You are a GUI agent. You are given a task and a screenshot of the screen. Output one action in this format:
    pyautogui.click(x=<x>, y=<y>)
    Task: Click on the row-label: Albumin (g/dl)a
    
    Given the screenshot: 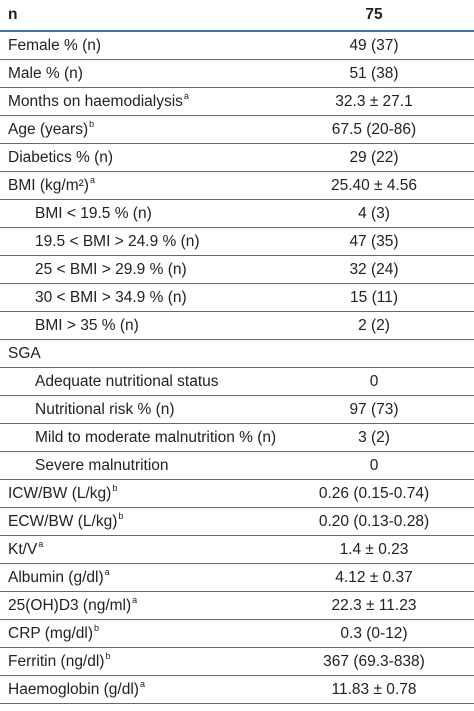 What is the action you would take?
    pyautogui.click(x=140, y=577)
    